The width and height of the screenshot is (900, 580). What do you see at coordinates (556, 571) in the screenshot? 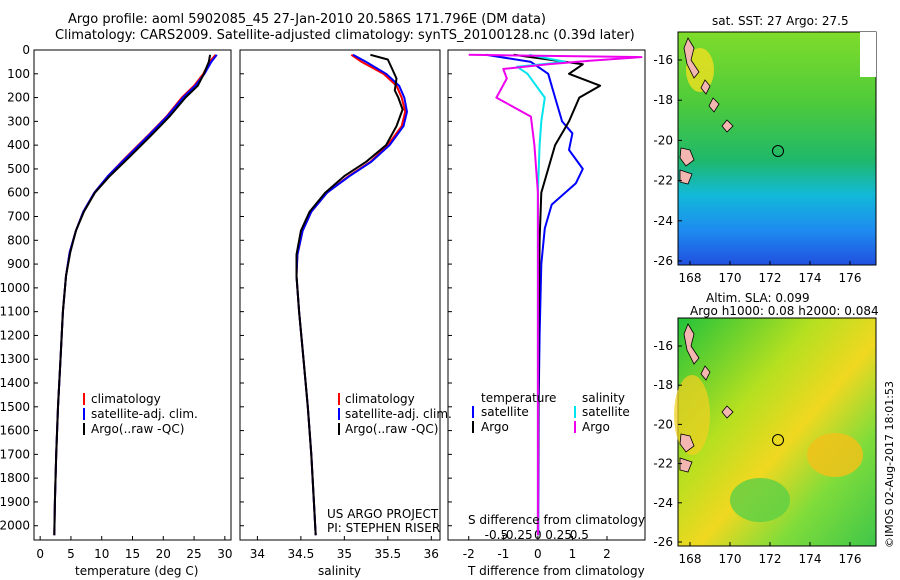
I see `t-diff-axis-label: T difference from climatology` at bounding box center [556, 571].